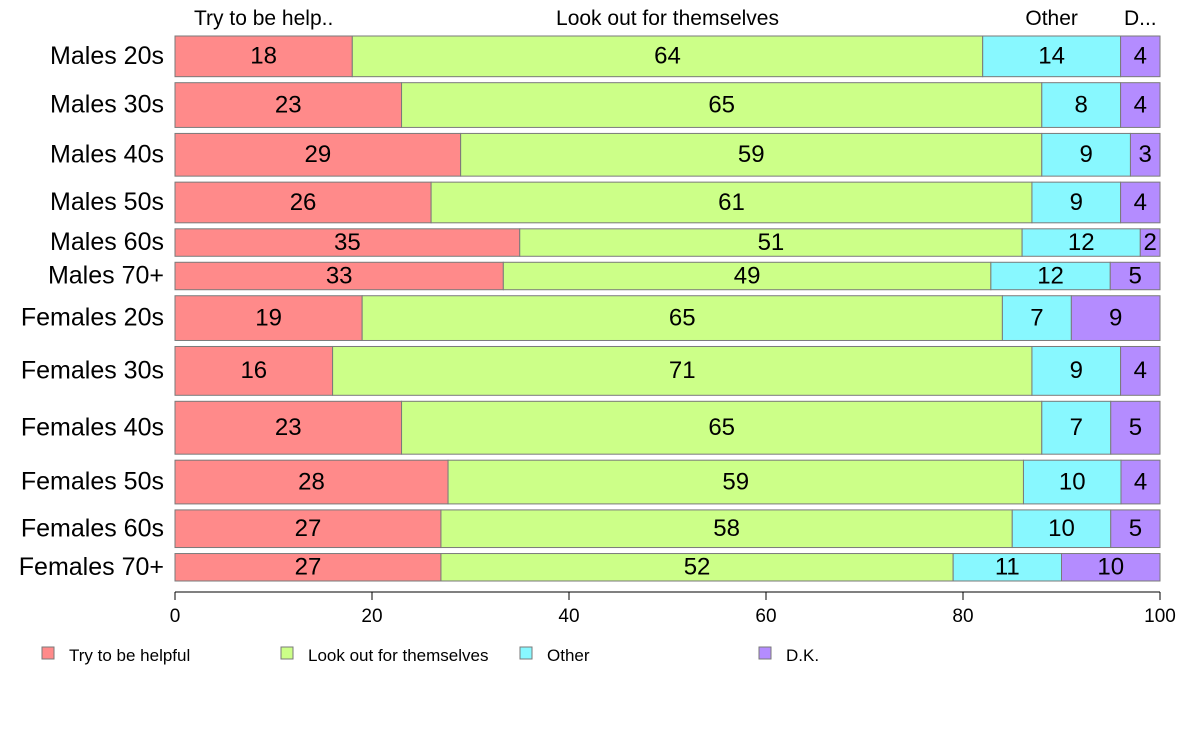  What do you see at coordinates (667, 18) in the screenshot?
I see `segment-header-label: Look out for themselves` at bounding box center [667, 18].